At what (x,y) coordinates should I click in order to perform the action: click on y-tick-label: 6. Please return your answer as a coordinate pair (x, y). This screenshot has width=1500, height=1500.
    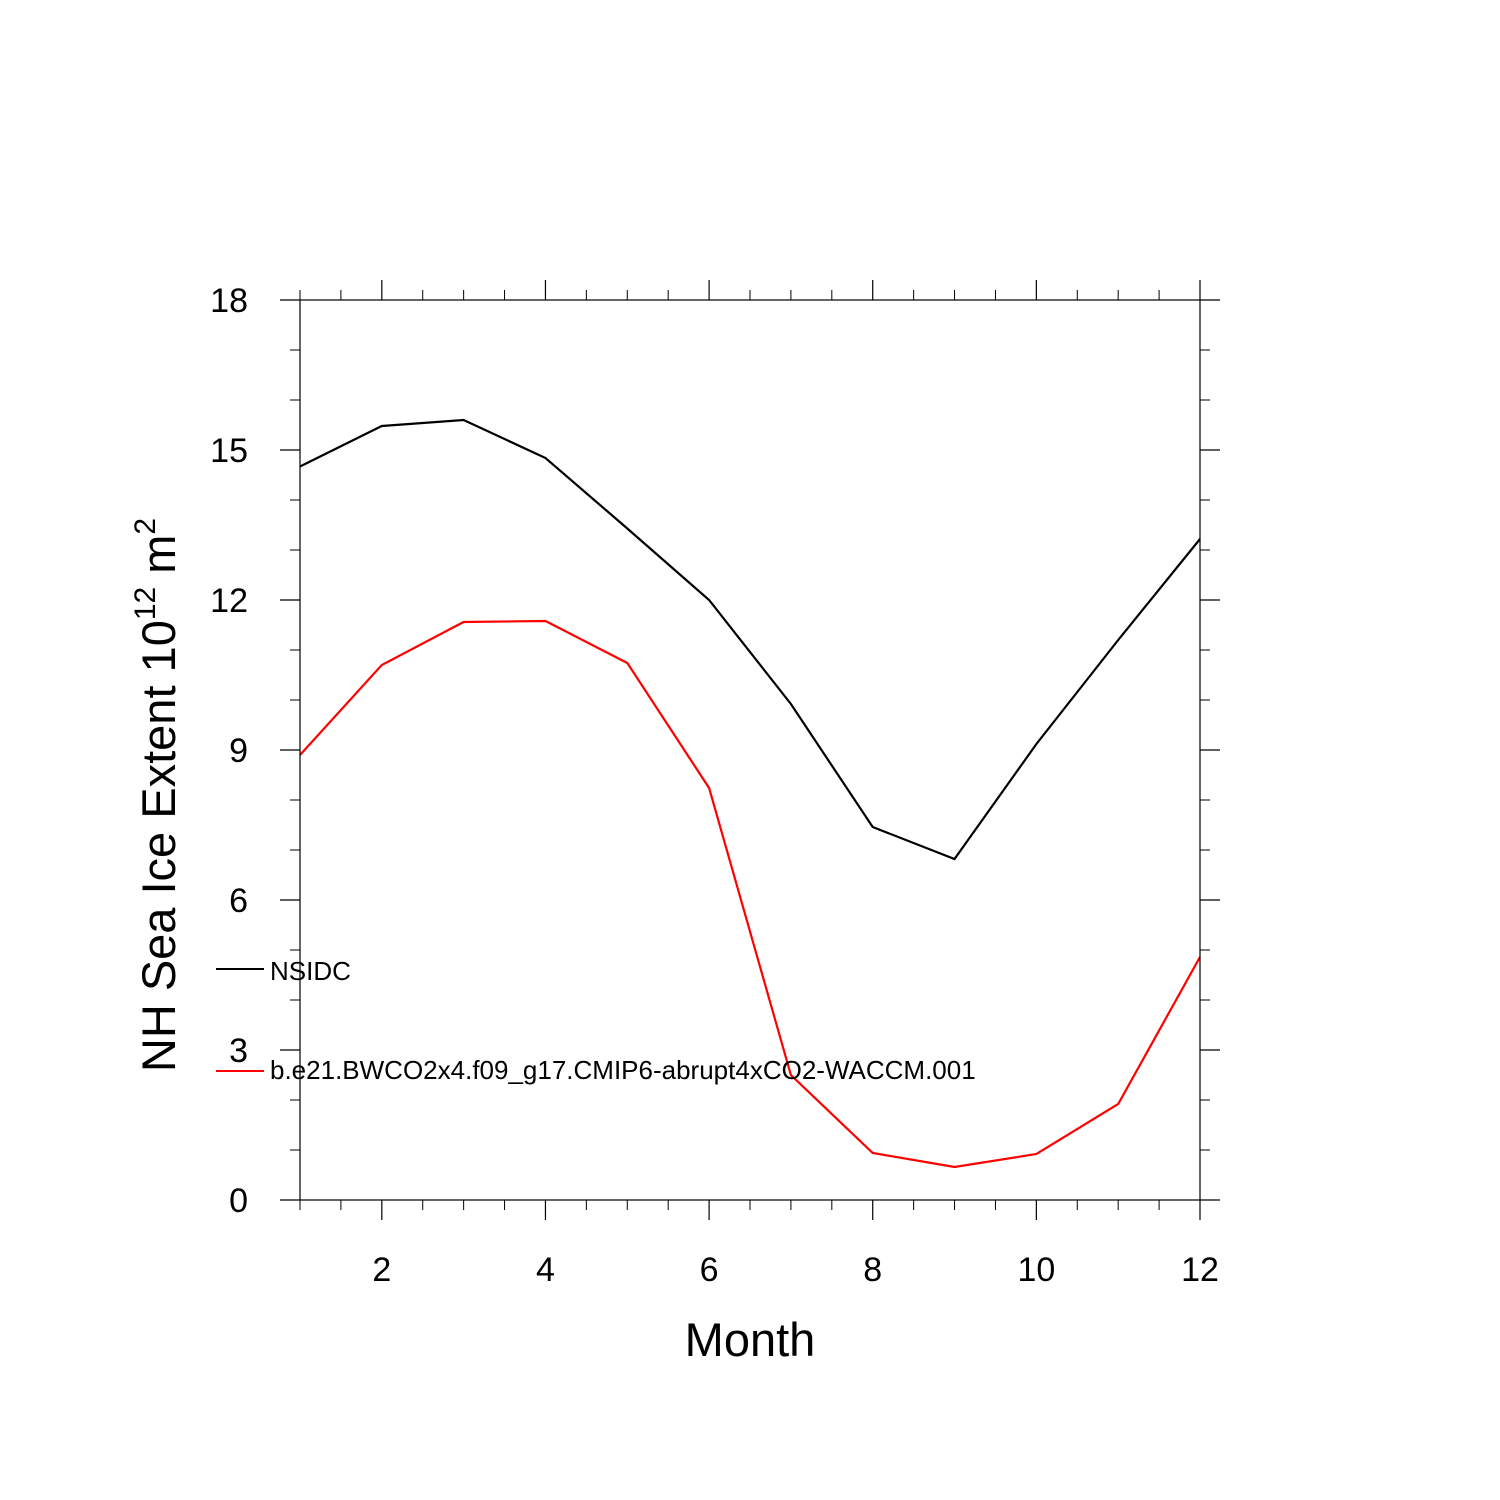
    Looking at the image, I should click on (238, 901).